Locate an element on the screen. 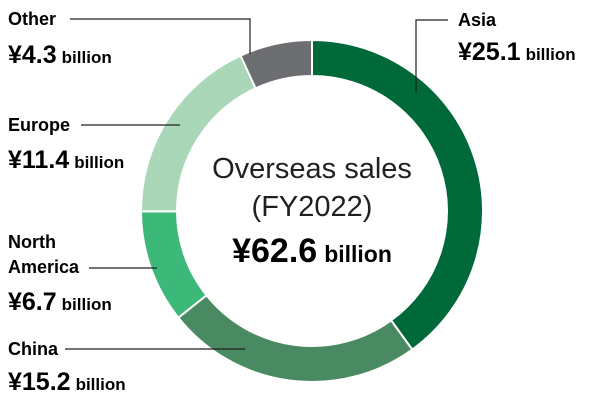  center-subtitle: (FY2022) is located at coordinates (312, 207).